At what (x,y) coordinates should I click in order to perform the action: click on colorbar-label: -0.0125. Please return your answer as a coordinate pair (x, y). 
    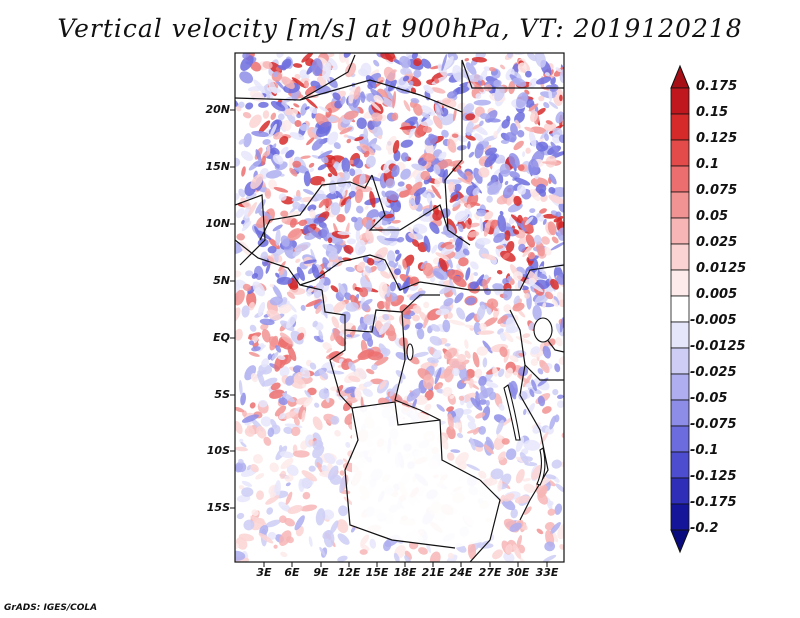
    Looking at the image, I should click on (718, 346).